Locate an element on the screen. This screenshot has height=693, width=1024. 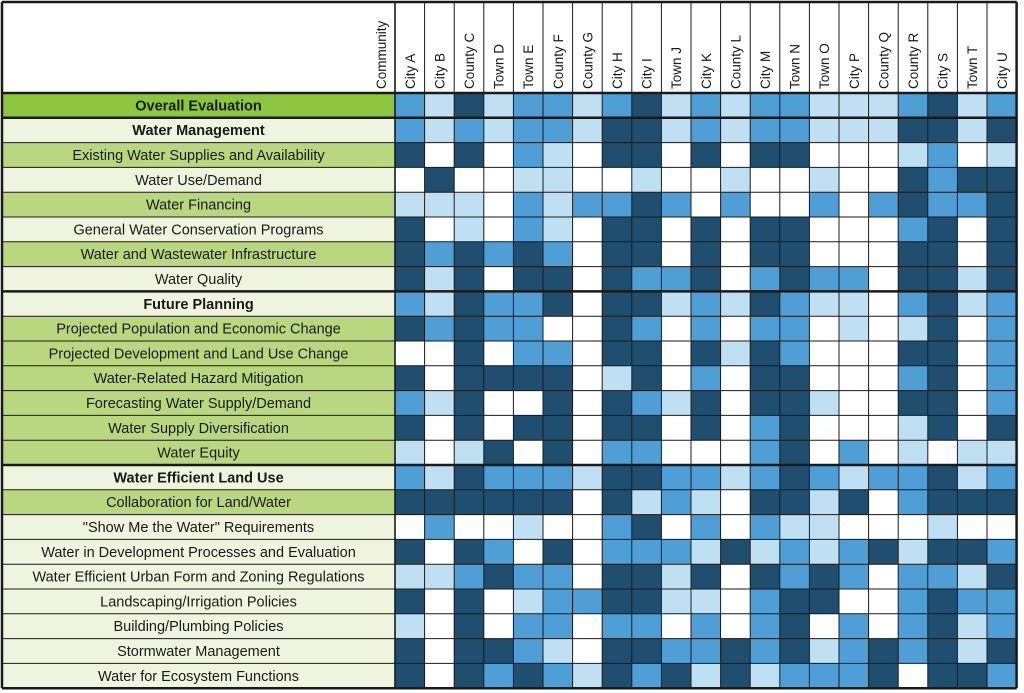
row-label: Future Planning is located at coordinates (198, 305).